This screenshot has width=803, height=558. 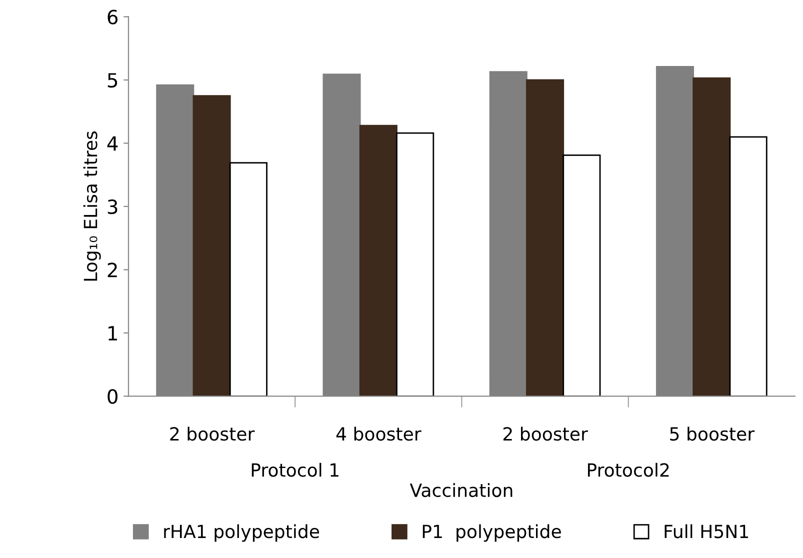 I want to click on y-axis-title: Log₁₀ ELisa titres, so click(x=92, y=206).